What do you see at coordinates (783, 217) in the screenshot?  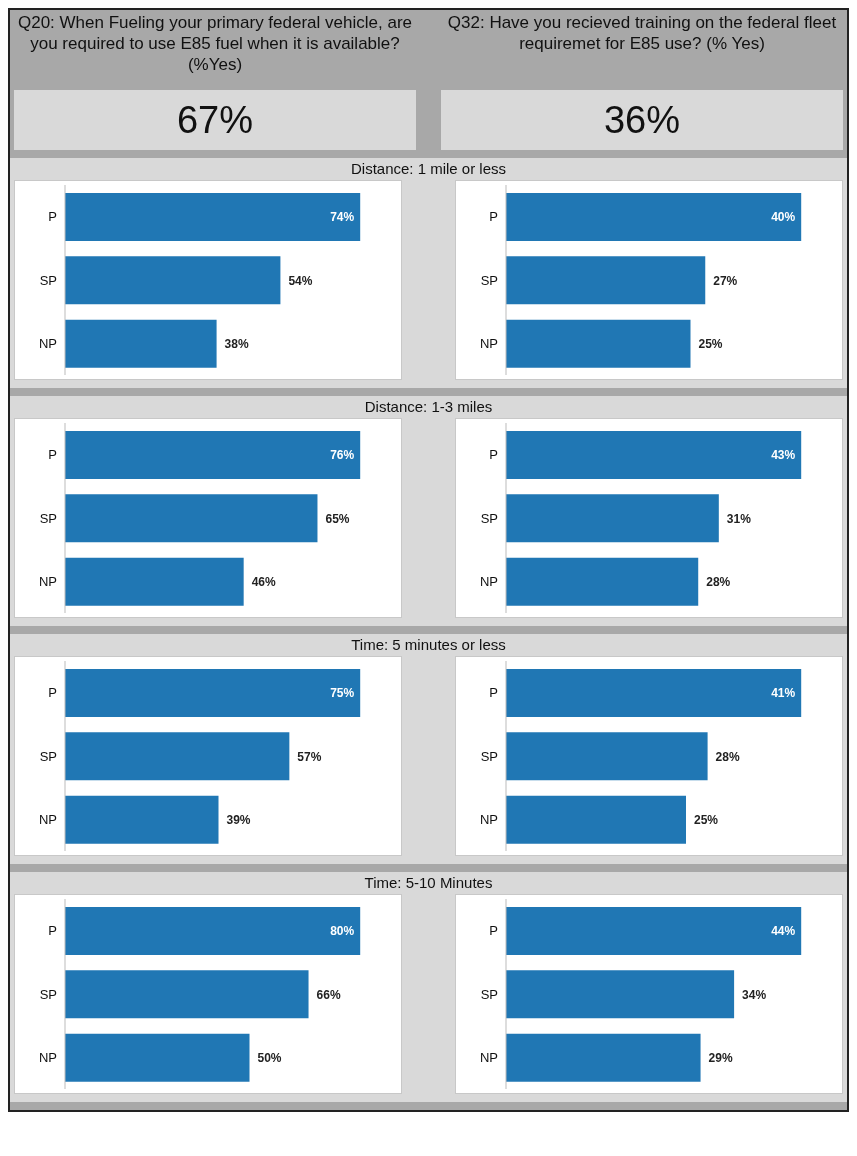 I see `data-label: 40%` at bounding box center [783, 217].